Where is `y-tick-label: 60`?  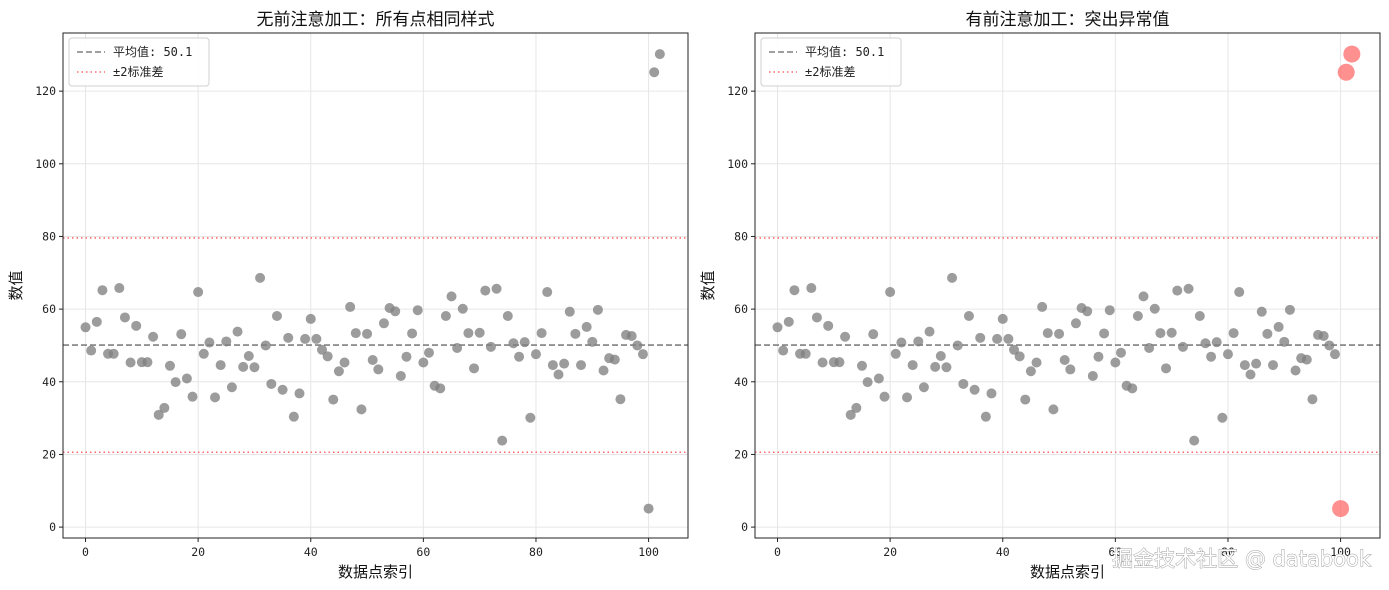 y-tick-label: 60 is located at coordinates (49, 309).